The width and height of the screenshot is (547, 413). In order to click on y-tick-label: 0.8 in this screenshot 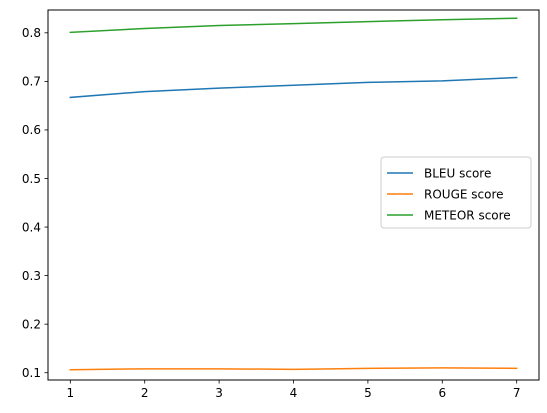, I will do `click(31, 33)`.